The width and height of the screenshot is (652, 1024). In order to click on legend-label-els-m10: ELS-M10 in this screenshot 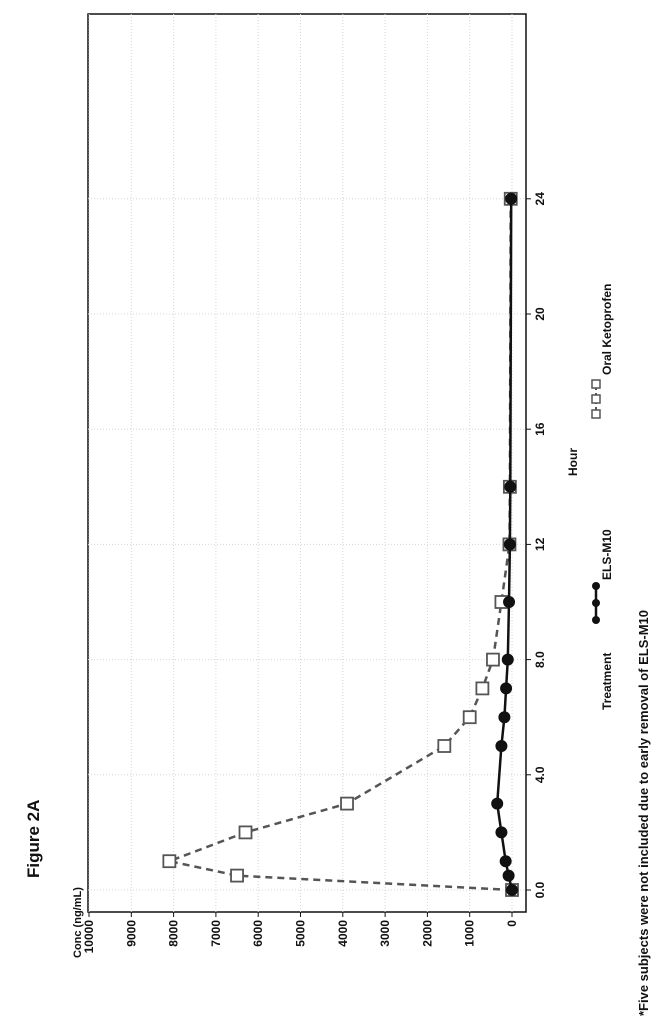, I will do `click(607, 554)`.